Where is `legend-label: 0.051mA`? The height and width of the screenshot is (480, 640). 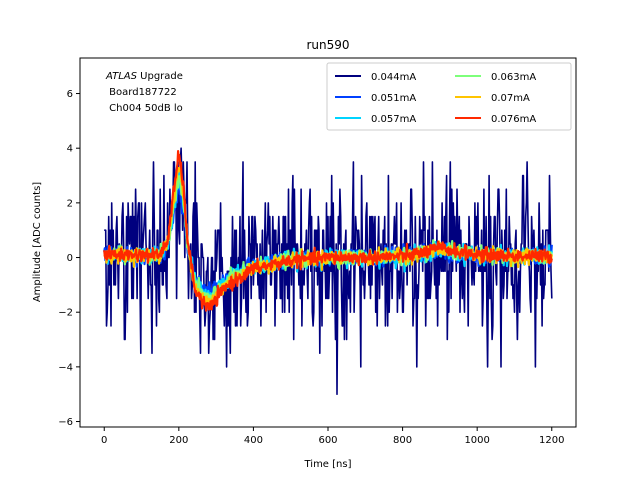 legend-label: 0.051mA is located at coordinates (393, 98).